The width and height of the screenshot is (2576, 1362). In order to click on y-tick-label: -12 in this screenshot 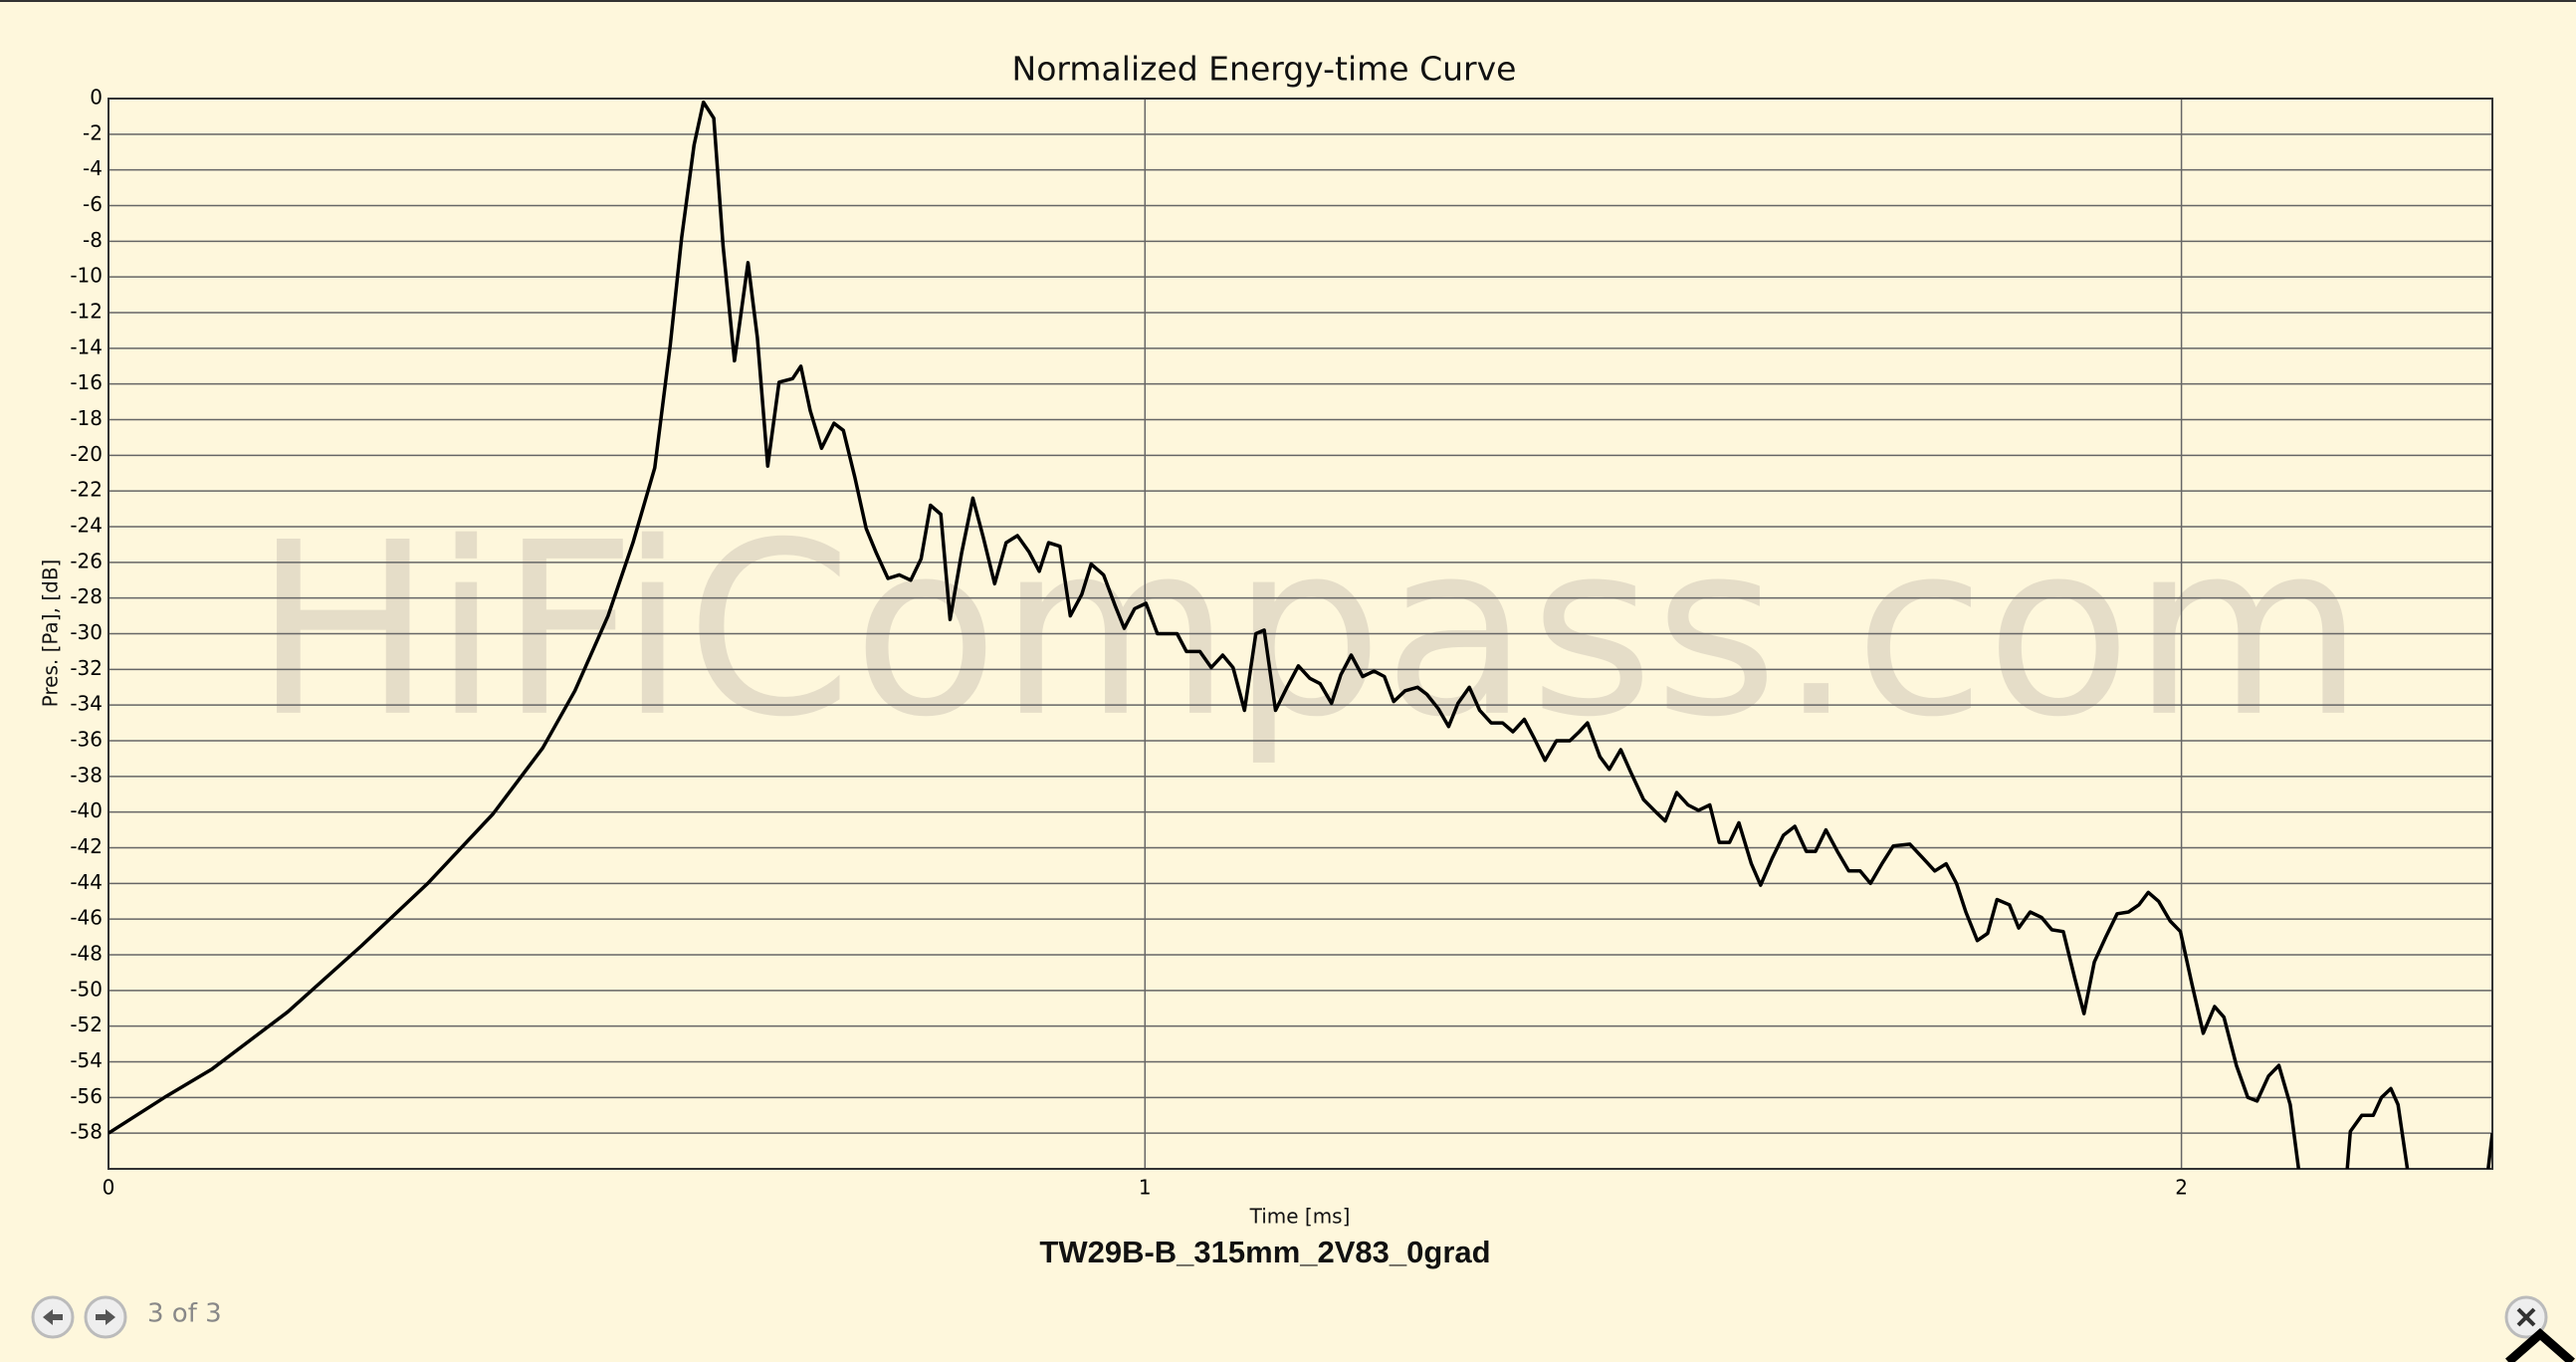, I will do `click(86, 312)`.